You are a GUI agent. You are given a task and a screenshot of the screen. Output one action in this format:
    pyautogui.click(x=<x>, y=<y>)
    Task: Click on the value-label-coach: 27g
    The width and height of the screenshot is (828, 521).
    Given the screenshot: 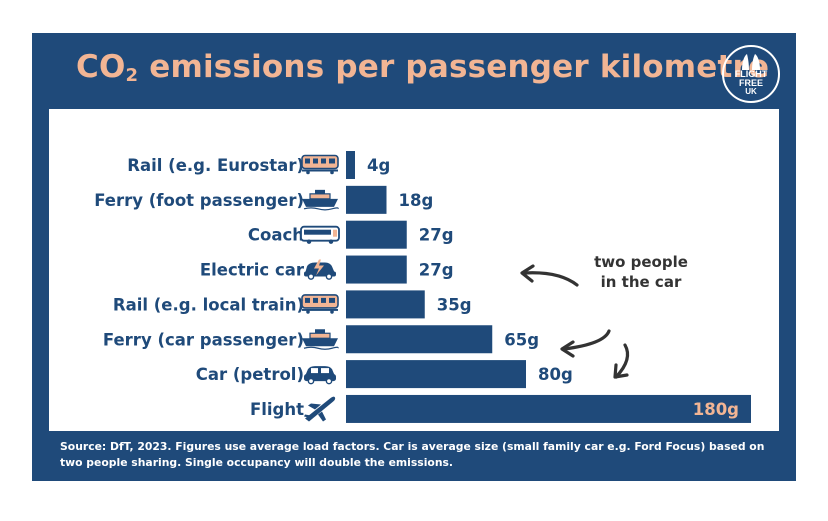 What is the action you would take?
    pyautogui.click(x=436, y=235)
    